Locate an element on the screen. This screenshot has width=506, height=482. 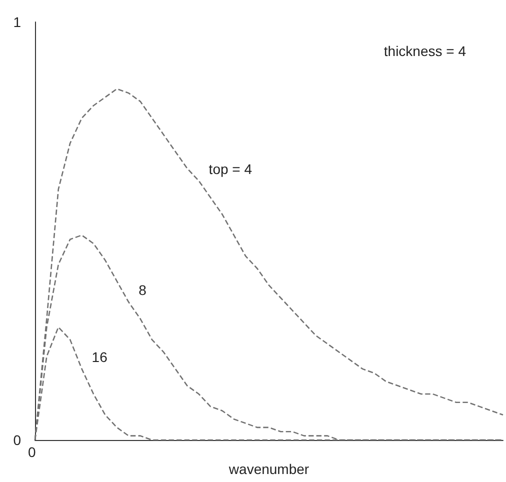
series-label: 8 is located at coordinates (142, 290).